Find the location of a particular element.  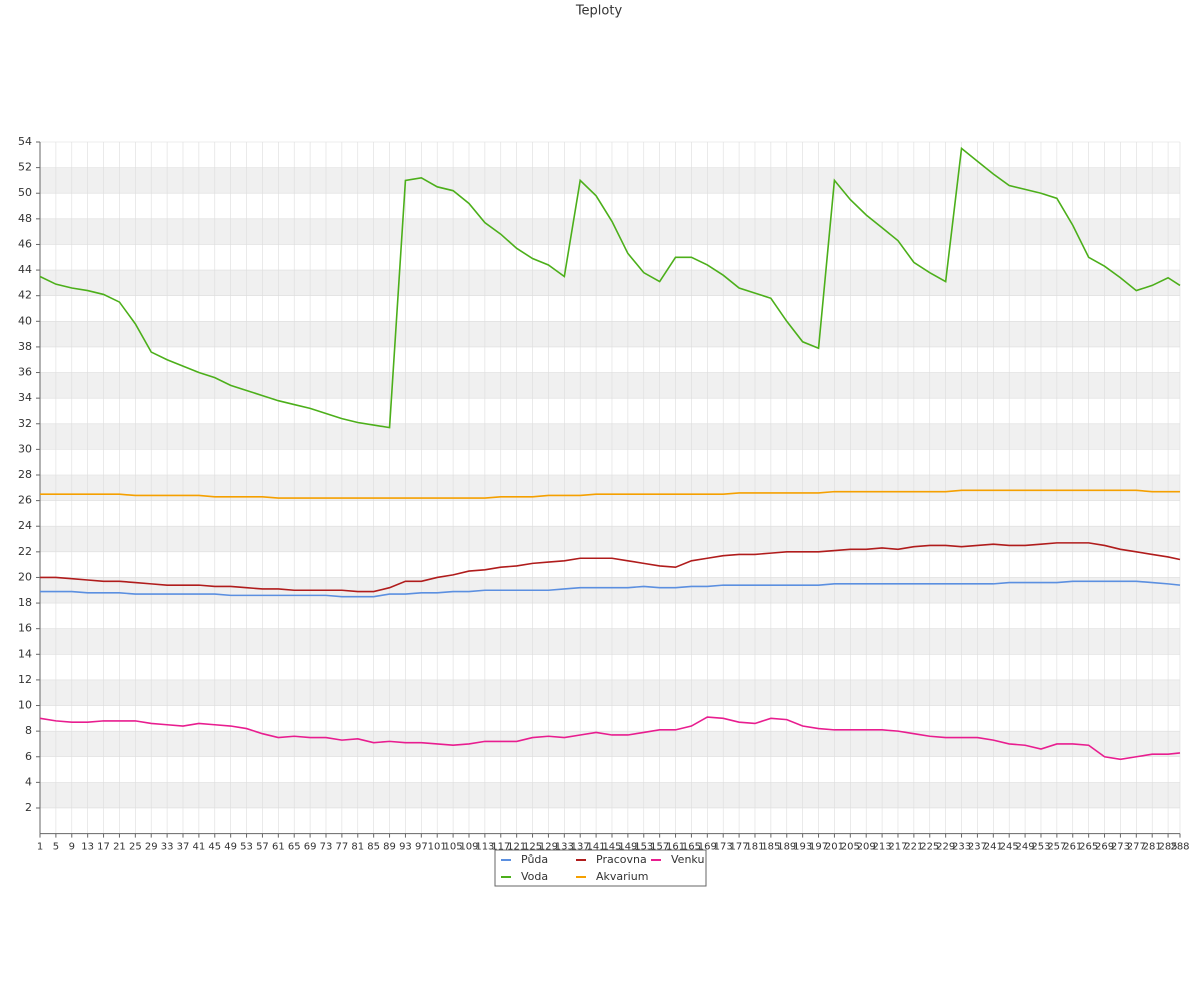

x-tick-label: 129 is located at coordinates (548, 847).